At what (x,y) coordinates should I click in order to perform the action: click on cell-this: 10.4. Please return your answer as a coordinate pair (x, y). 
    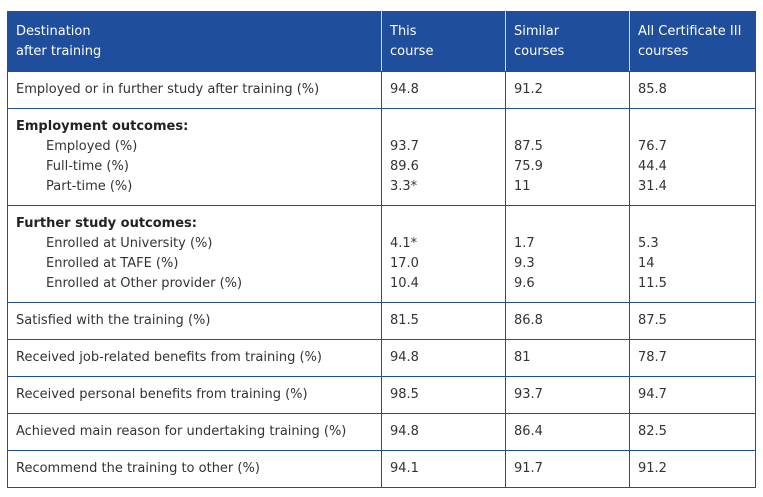
    Looking at the image, I should click on (404, 283).